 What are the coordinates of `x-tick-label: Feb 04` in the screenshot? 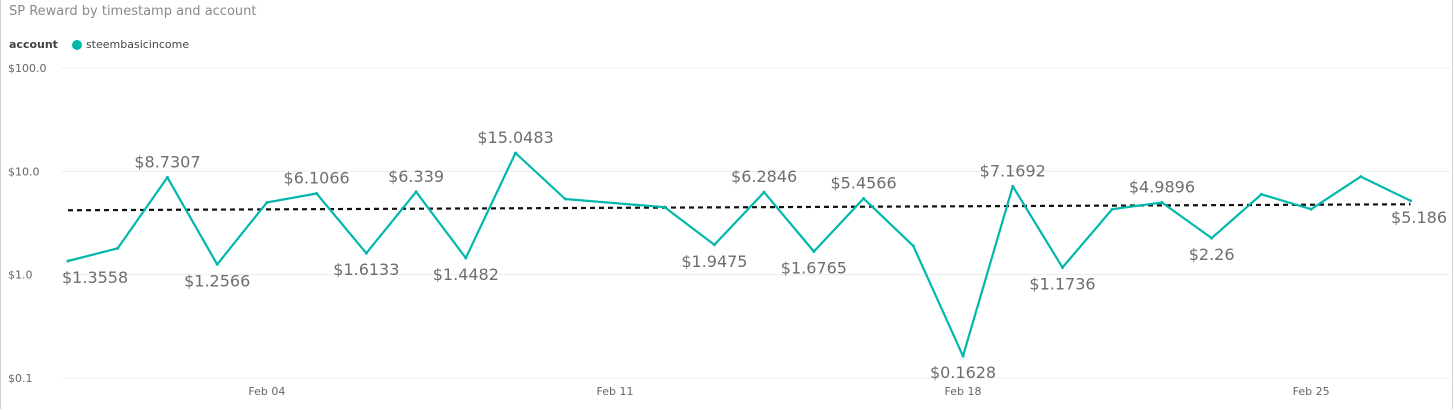 It's located at (266, 391).